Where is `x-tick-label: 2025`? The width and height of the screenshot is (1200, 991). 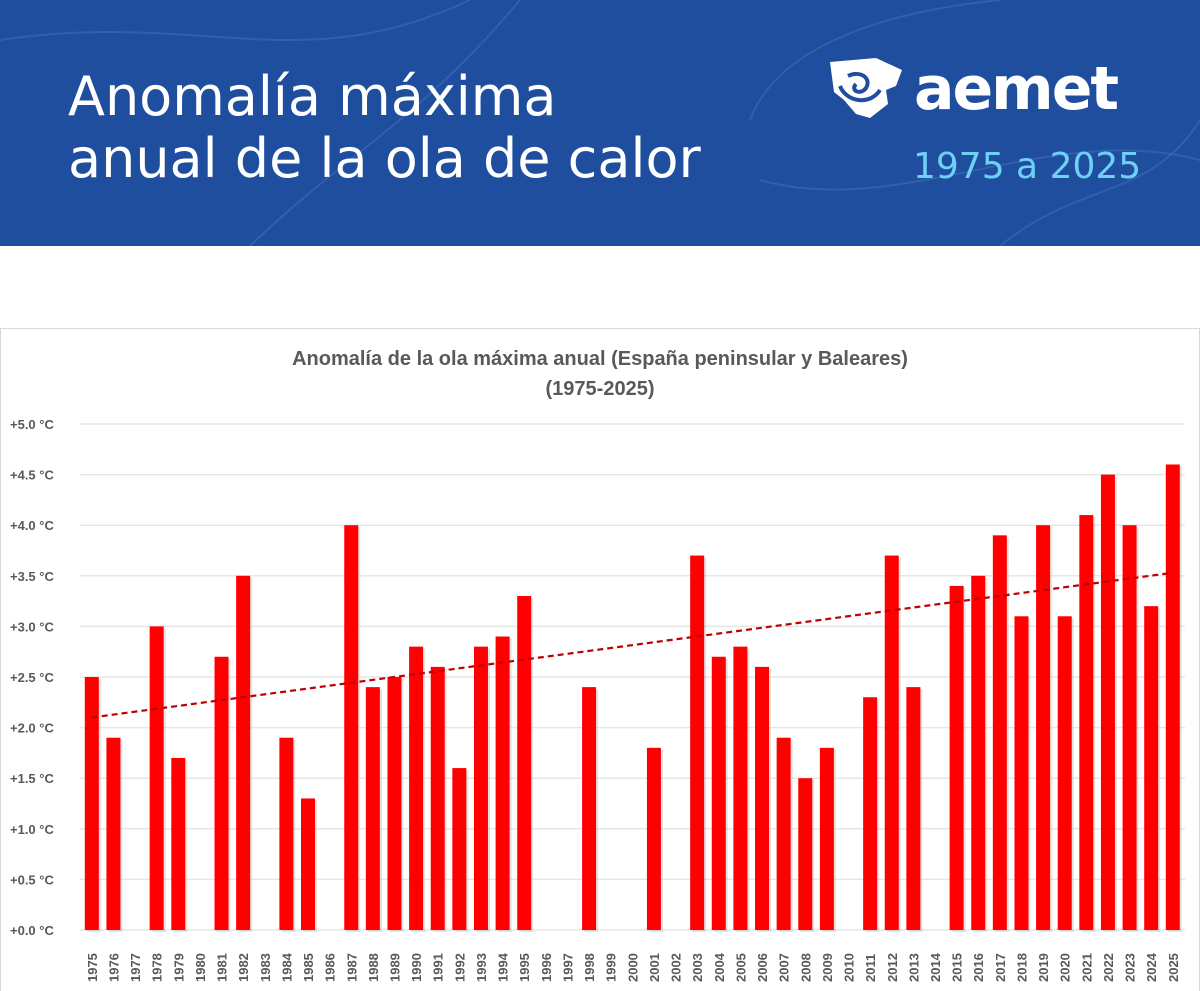 x-tick-label: 2025 is located at coordinates (1173, 967).